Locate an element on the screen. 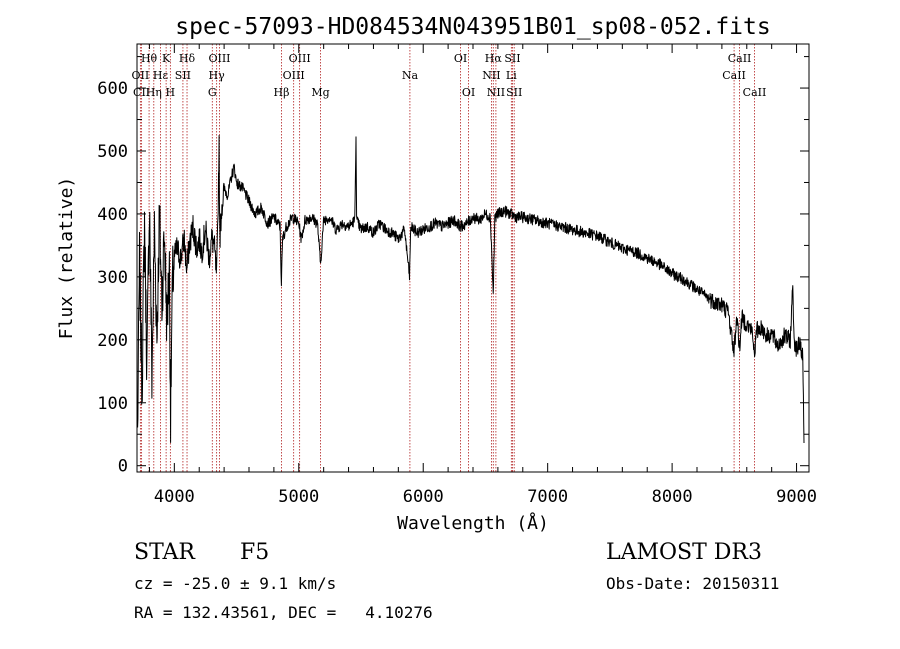 This screenshot has height=649, width=900. y-tick-label: 200 is located at coordinates (112, 341).